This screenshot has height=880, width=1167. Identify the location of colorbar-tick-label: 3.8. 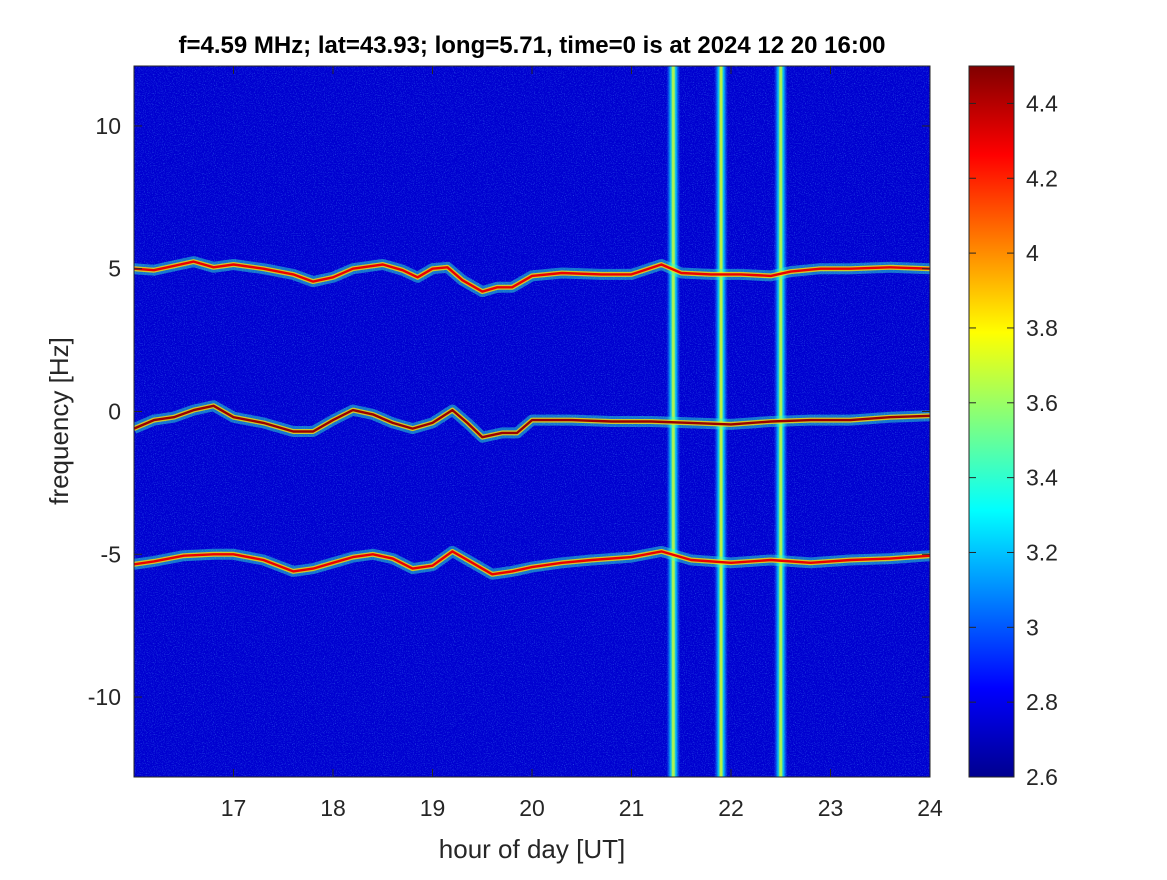
(1042, 328).